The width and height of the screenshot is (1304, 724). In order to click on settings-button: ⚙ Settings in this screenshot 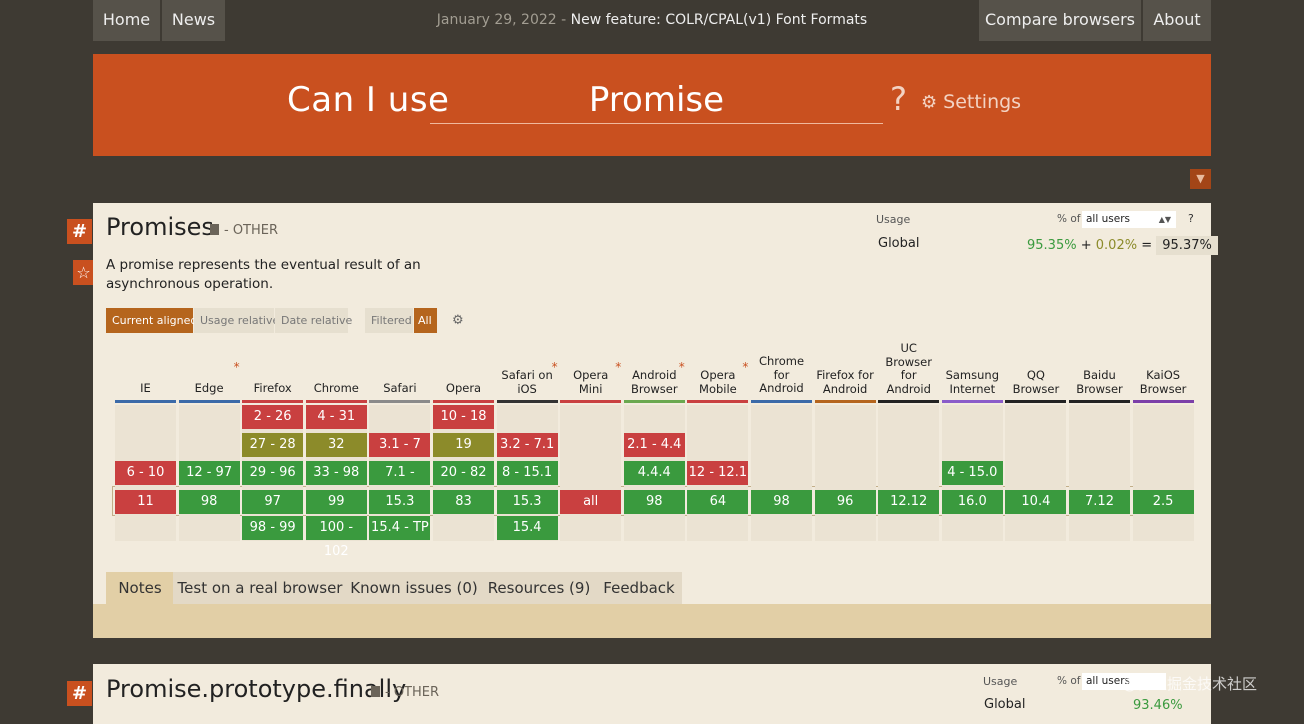, I will do `click(971, 102)`.